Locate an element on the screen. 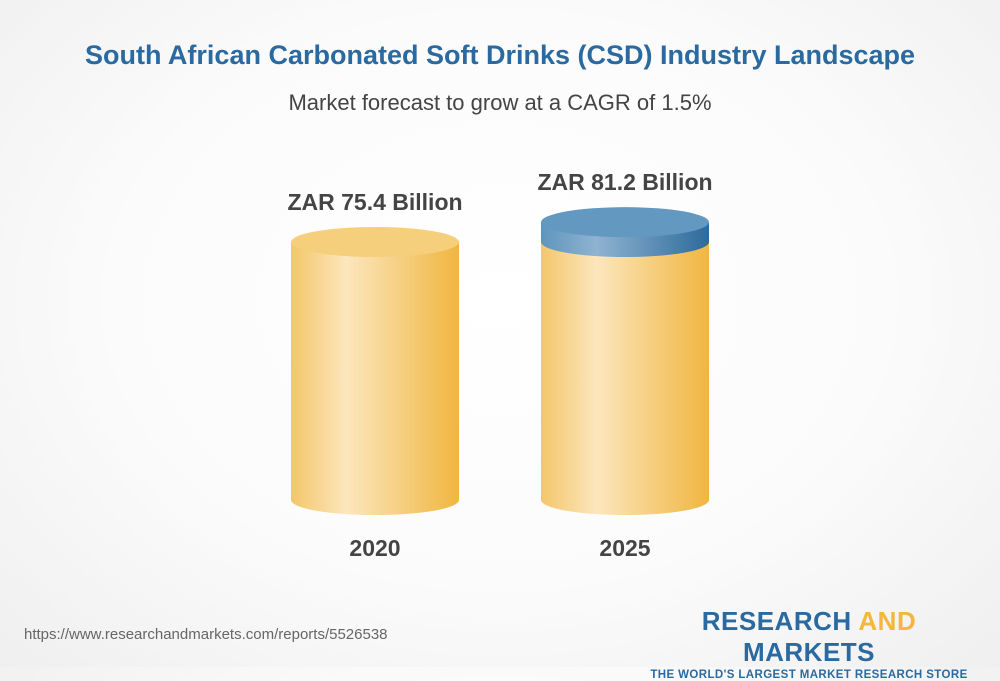 This screenshot has width=1000, height=681. x-tick-label: 2020 is located at coordinates (374, 548).